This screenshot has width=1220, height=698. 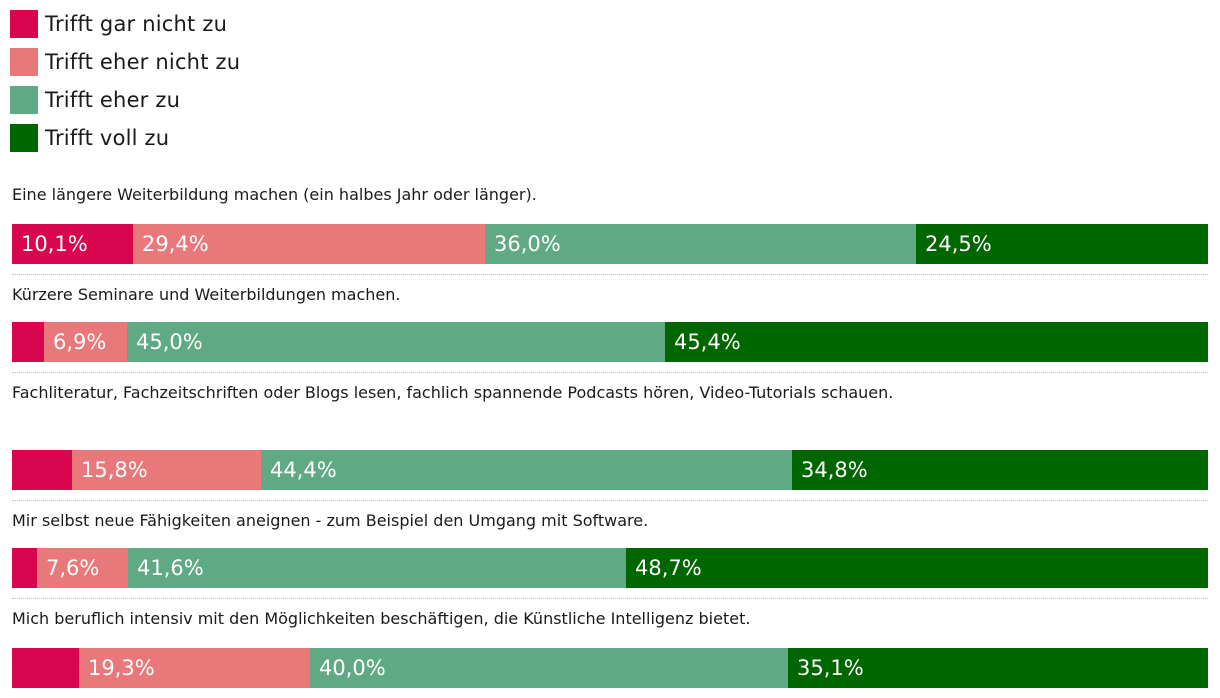 I want to click on legend-label: Trifft gar nicht zu, so click(x=136, y=24).